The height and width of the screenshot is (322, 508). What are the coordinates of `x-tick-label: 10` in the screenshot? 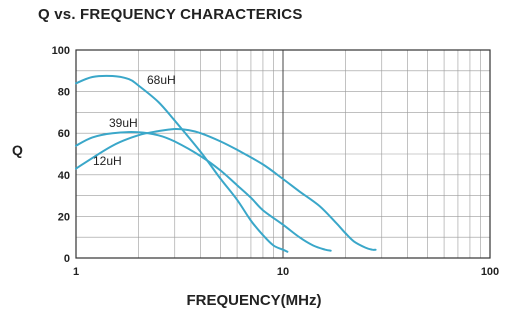 It's located at (283, 272).